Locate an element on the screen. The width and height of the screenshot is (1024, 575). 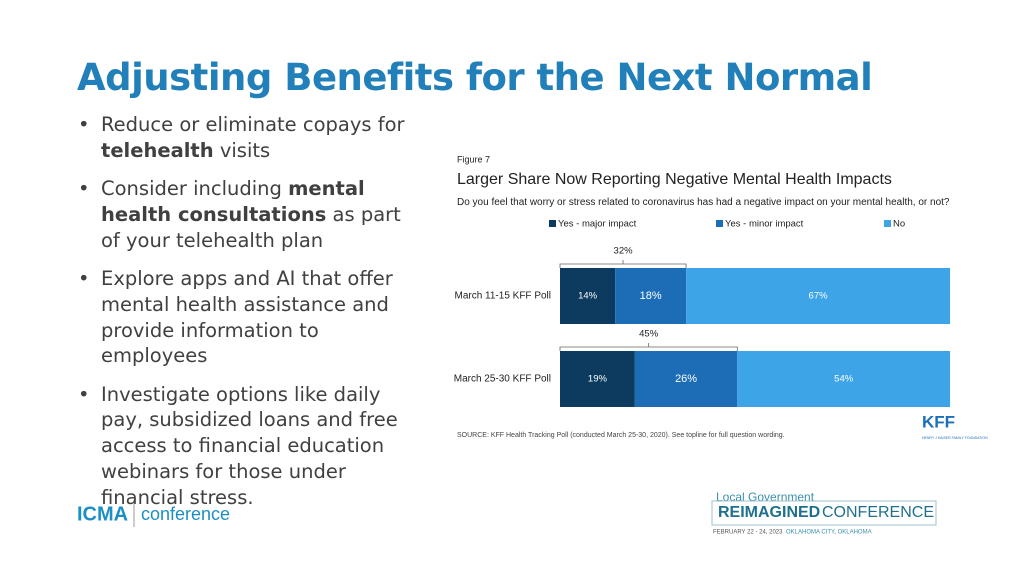
category-label: March 11-15 KFF Poll is located at coordinates (502, 296).